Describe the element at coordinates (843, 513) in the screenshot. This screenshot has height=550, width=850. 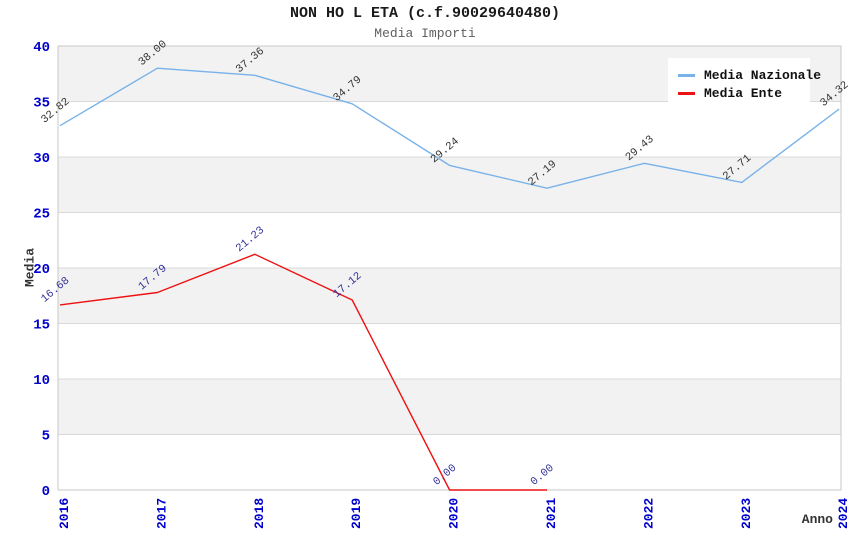
I see `x-tick-label: 2024` at that location.